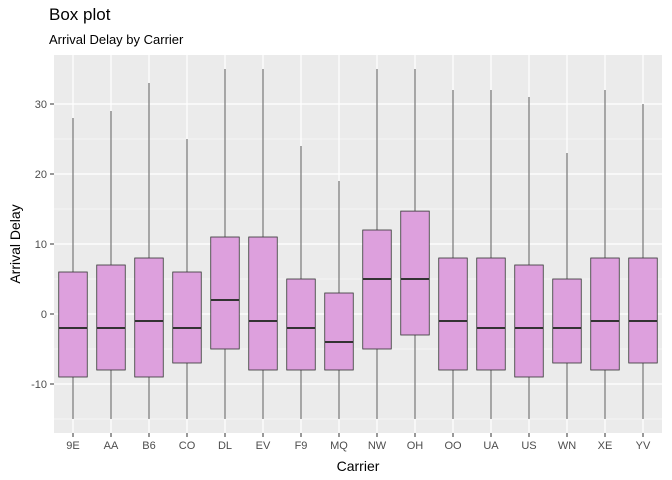  Describe the element at coordinates (41, 175) in the screenshot. I see `y-tick-label: 20` at that location.